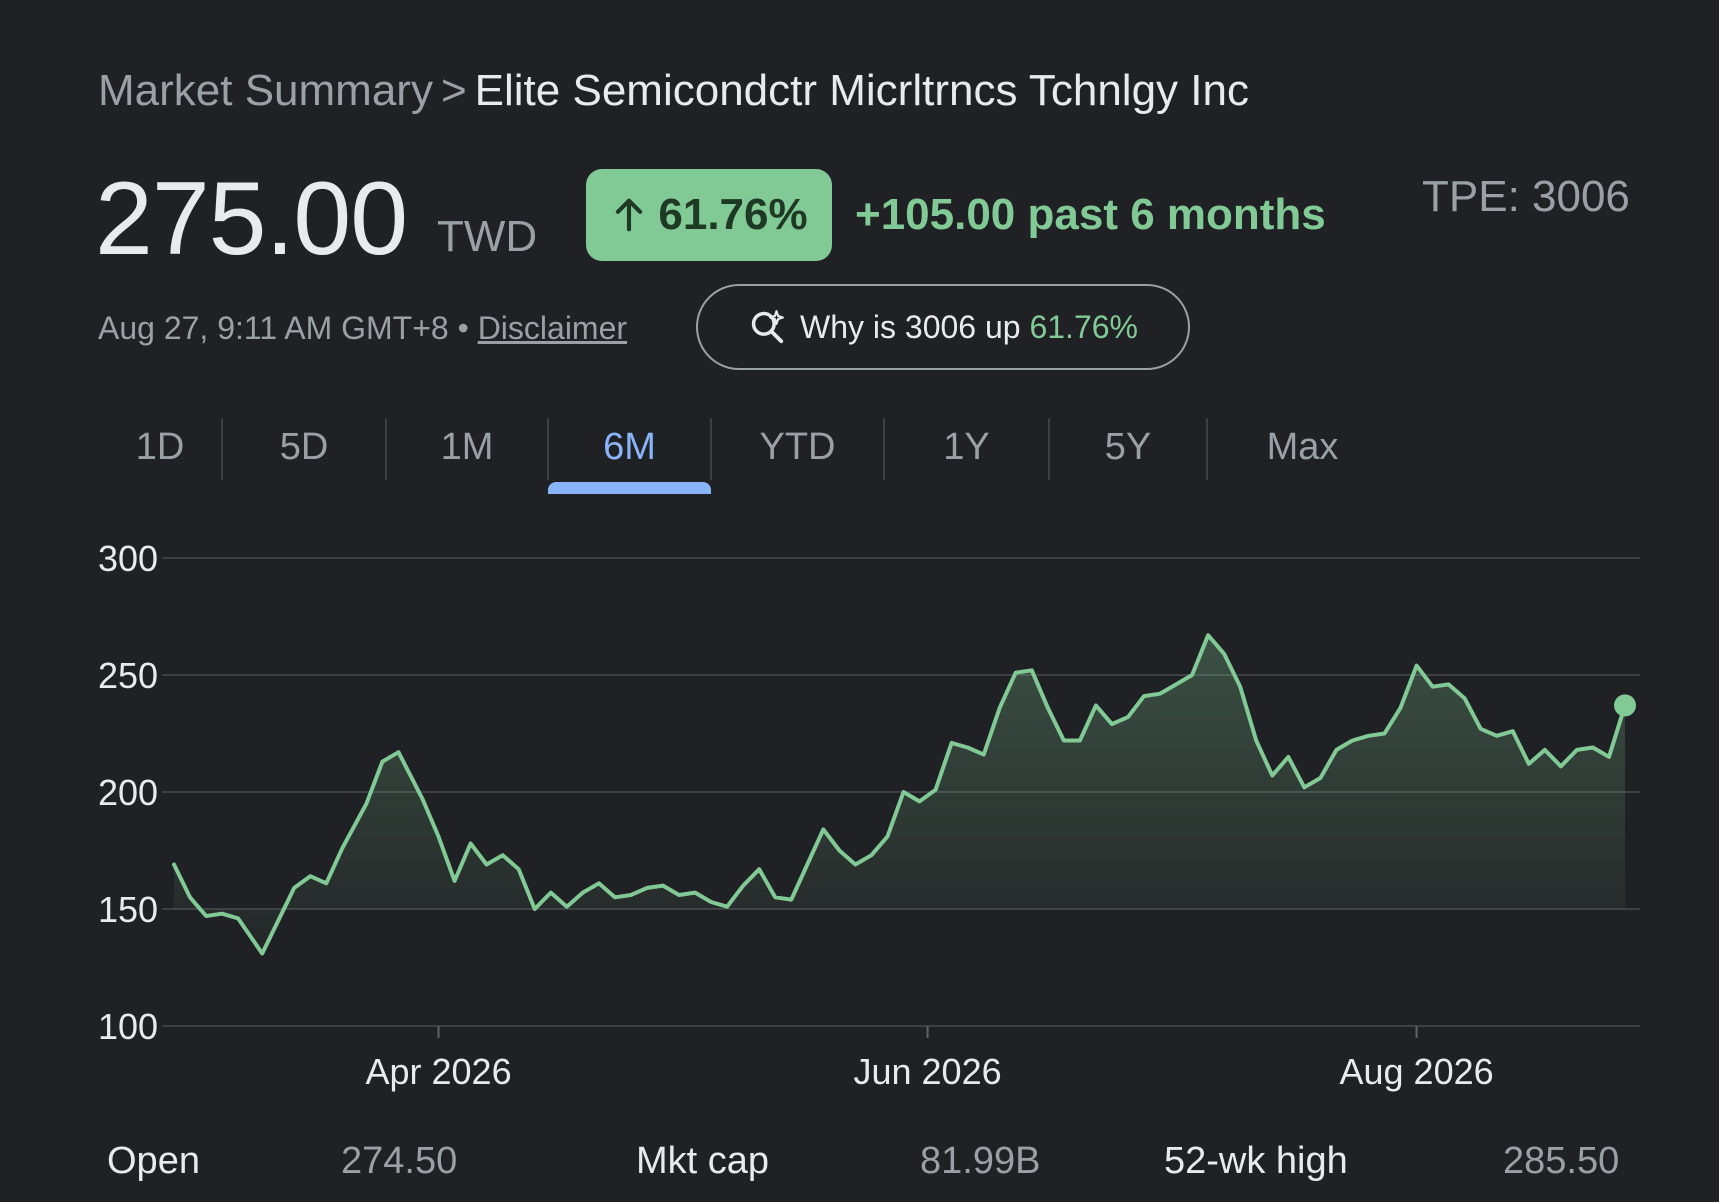 Image resolution: width=1719 pixels, height=1202 pixels. I want to click on ticker-symbol: TPE: 3006, so click(1526, 196).